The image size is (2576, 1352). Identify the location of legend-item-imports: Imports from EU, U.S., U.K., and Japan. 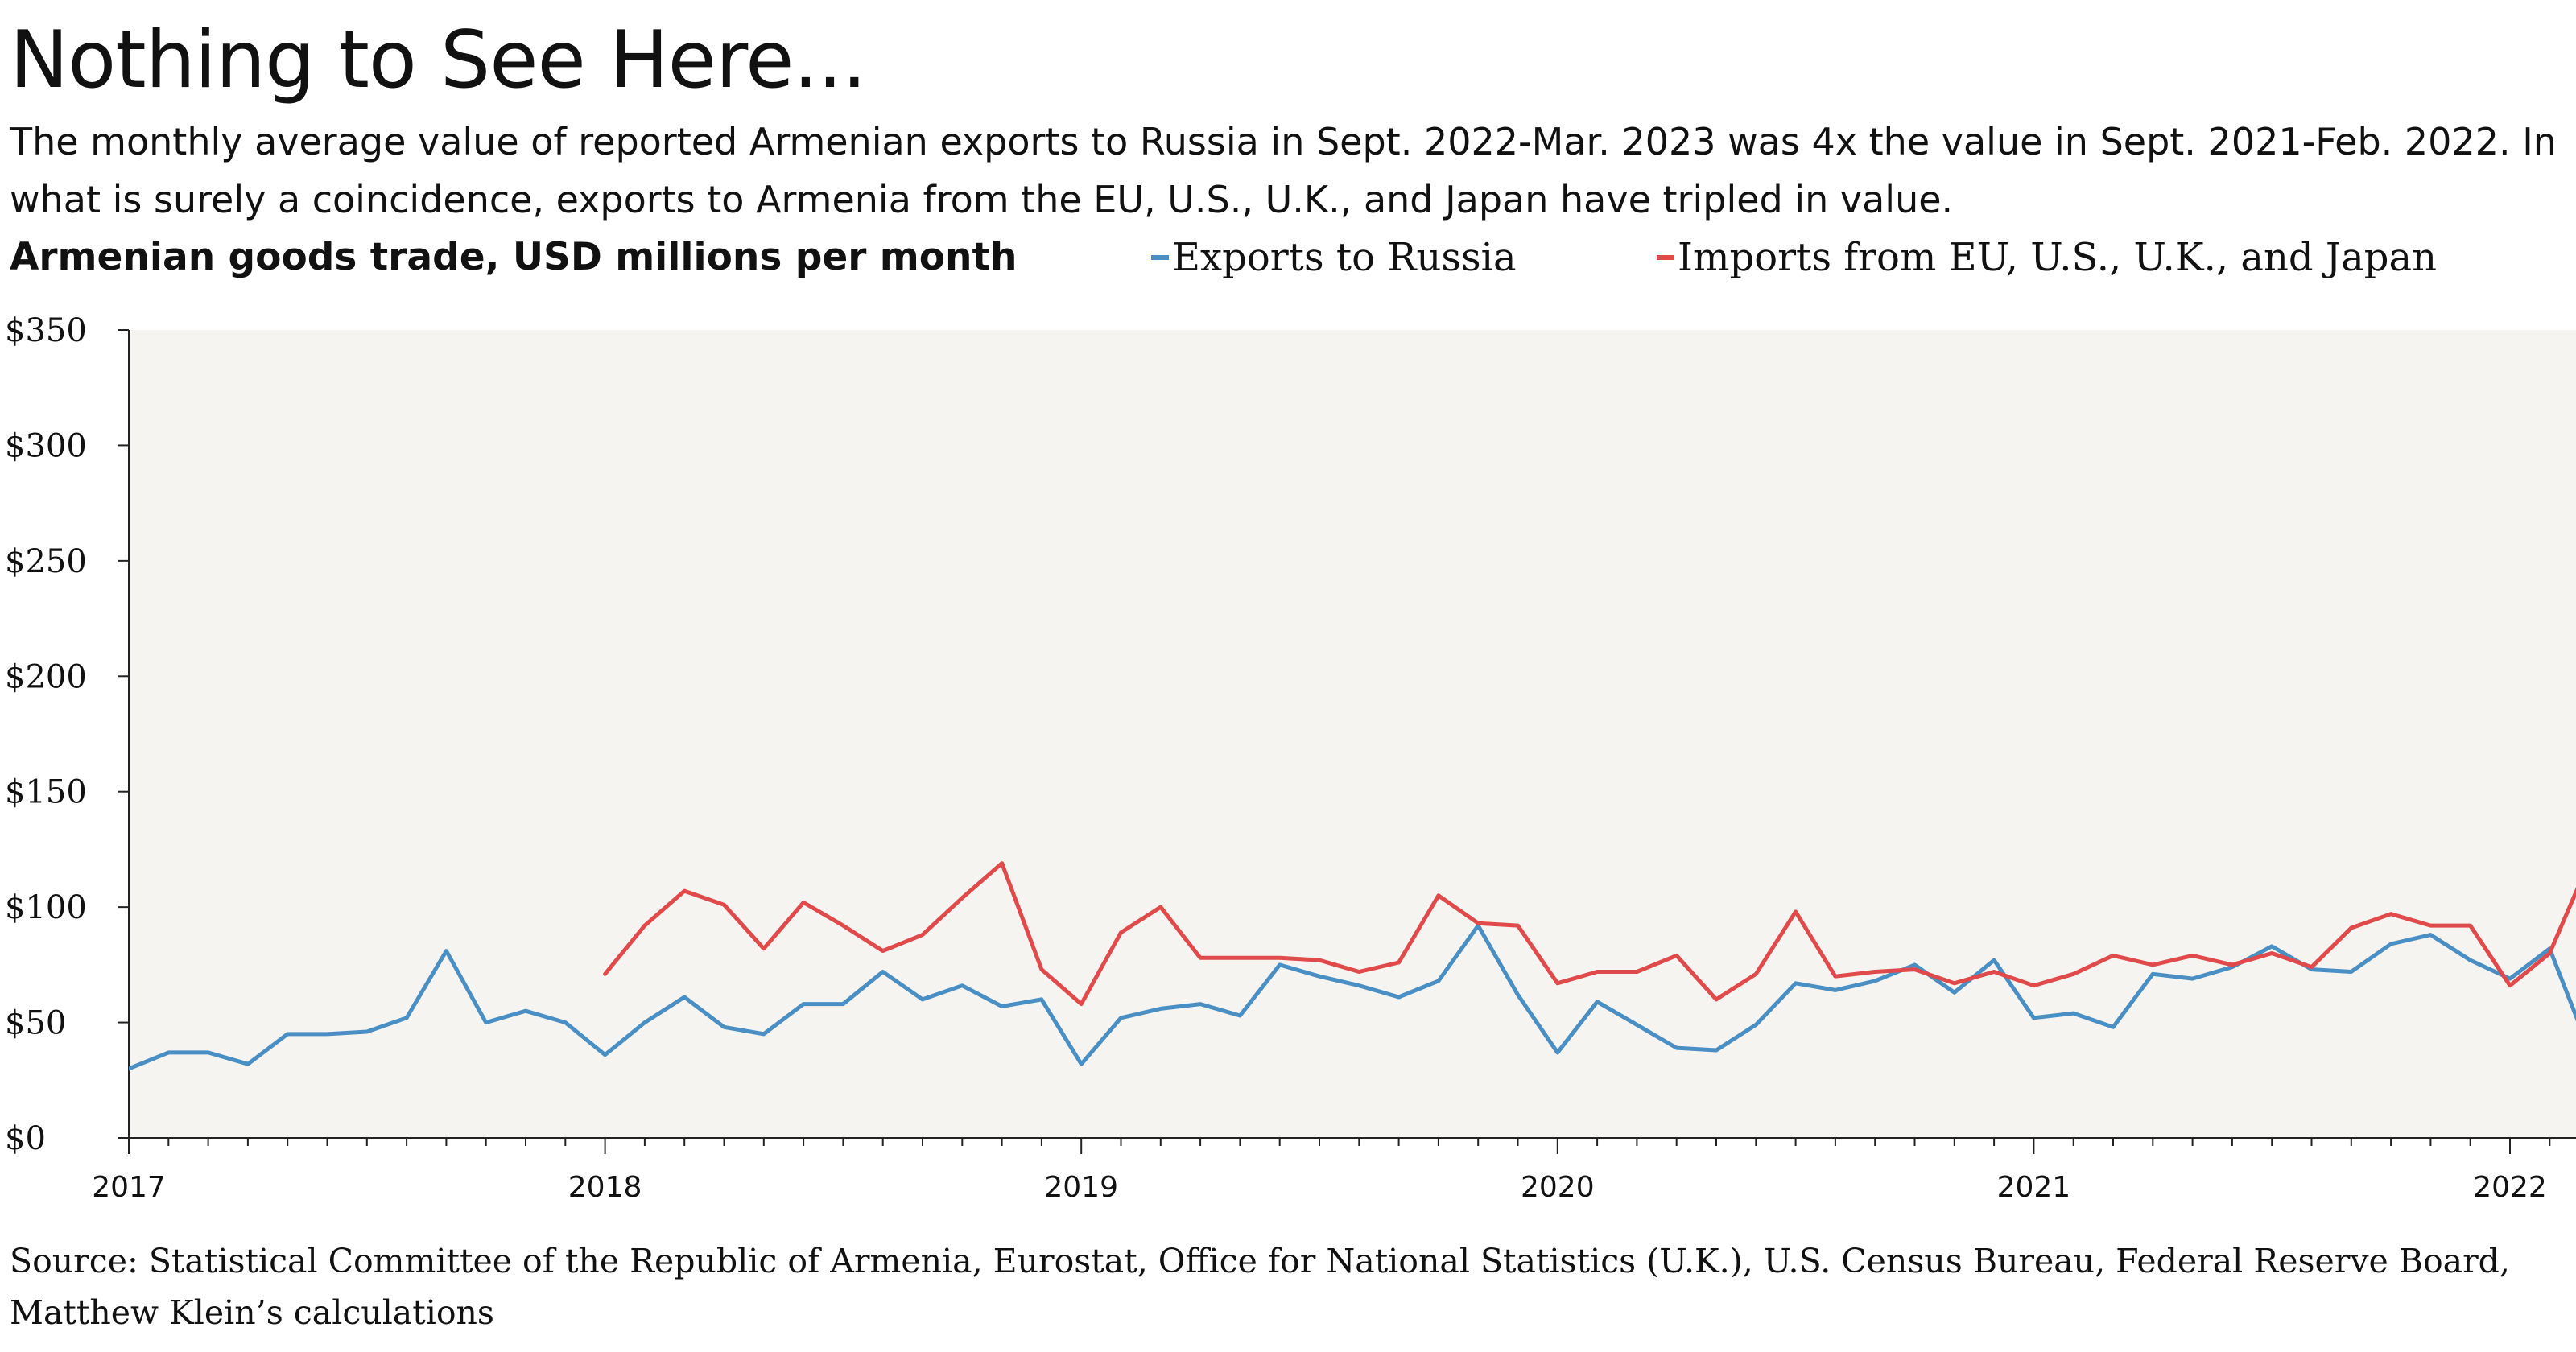
(2047, 257).